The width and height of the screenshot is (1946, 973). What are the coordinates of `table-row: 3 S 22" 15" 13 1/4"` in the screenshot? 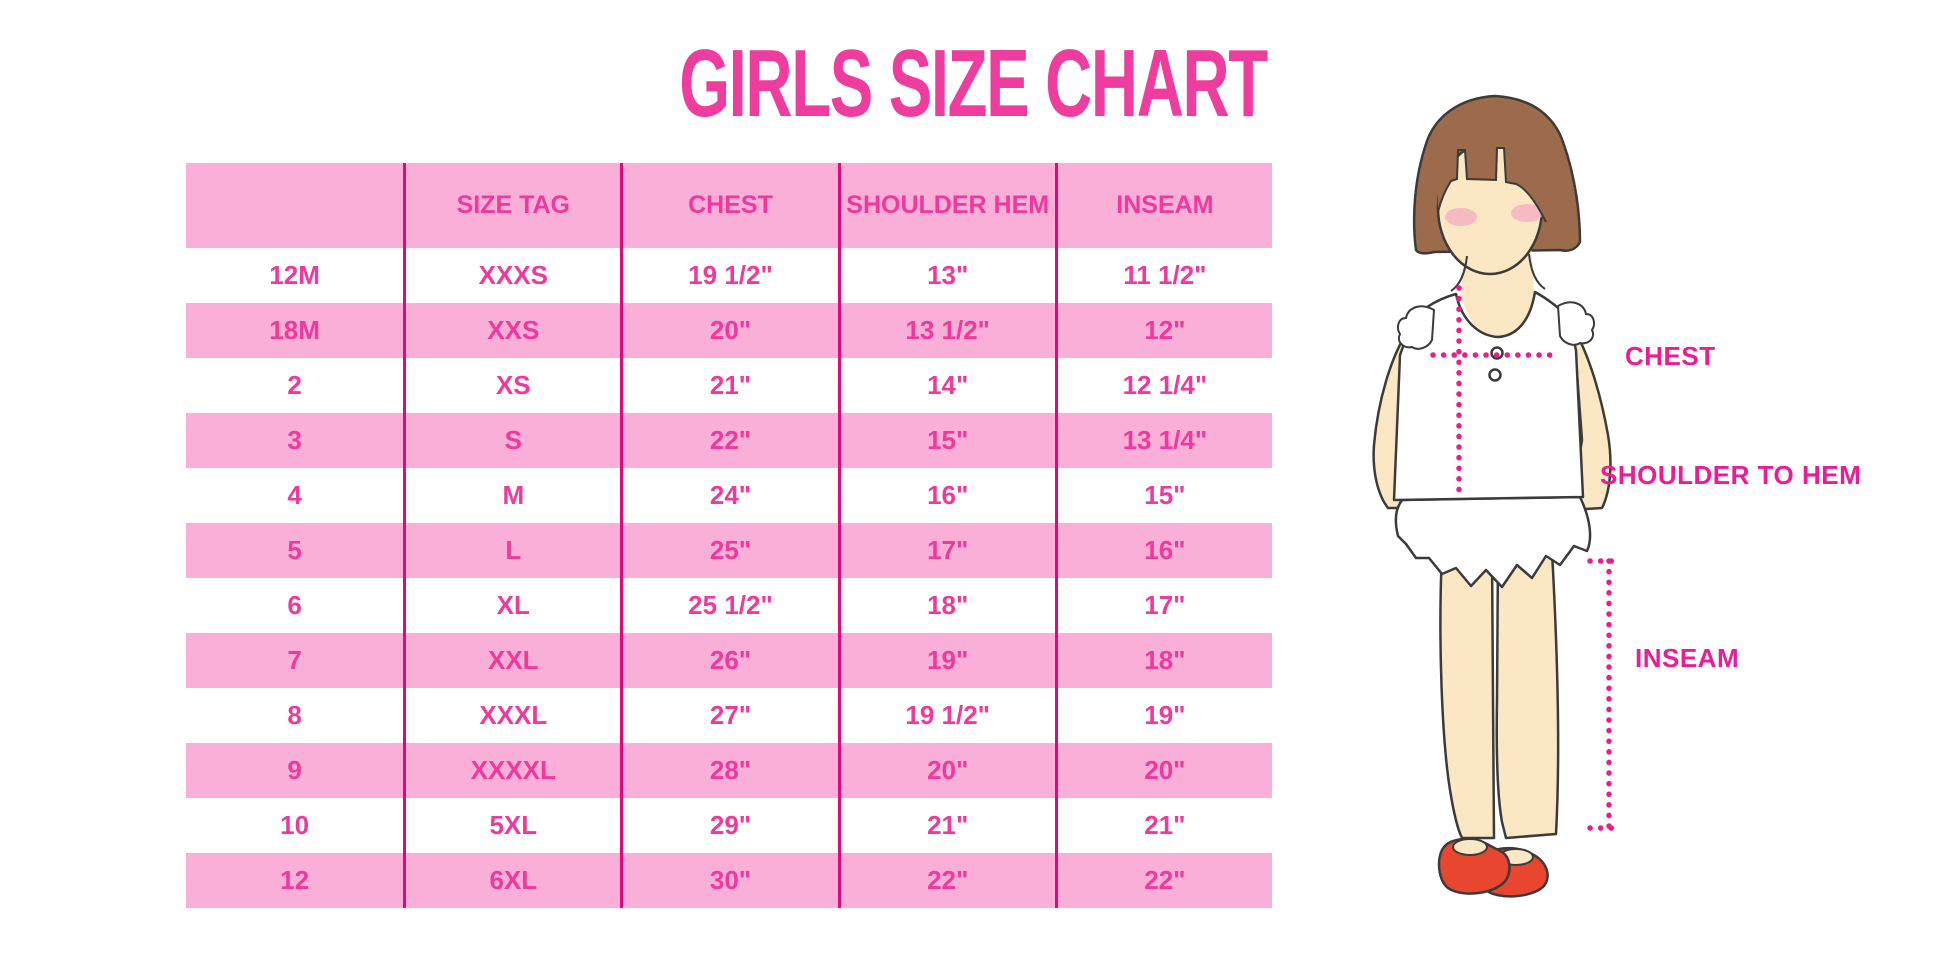 It's located at (729, 440).